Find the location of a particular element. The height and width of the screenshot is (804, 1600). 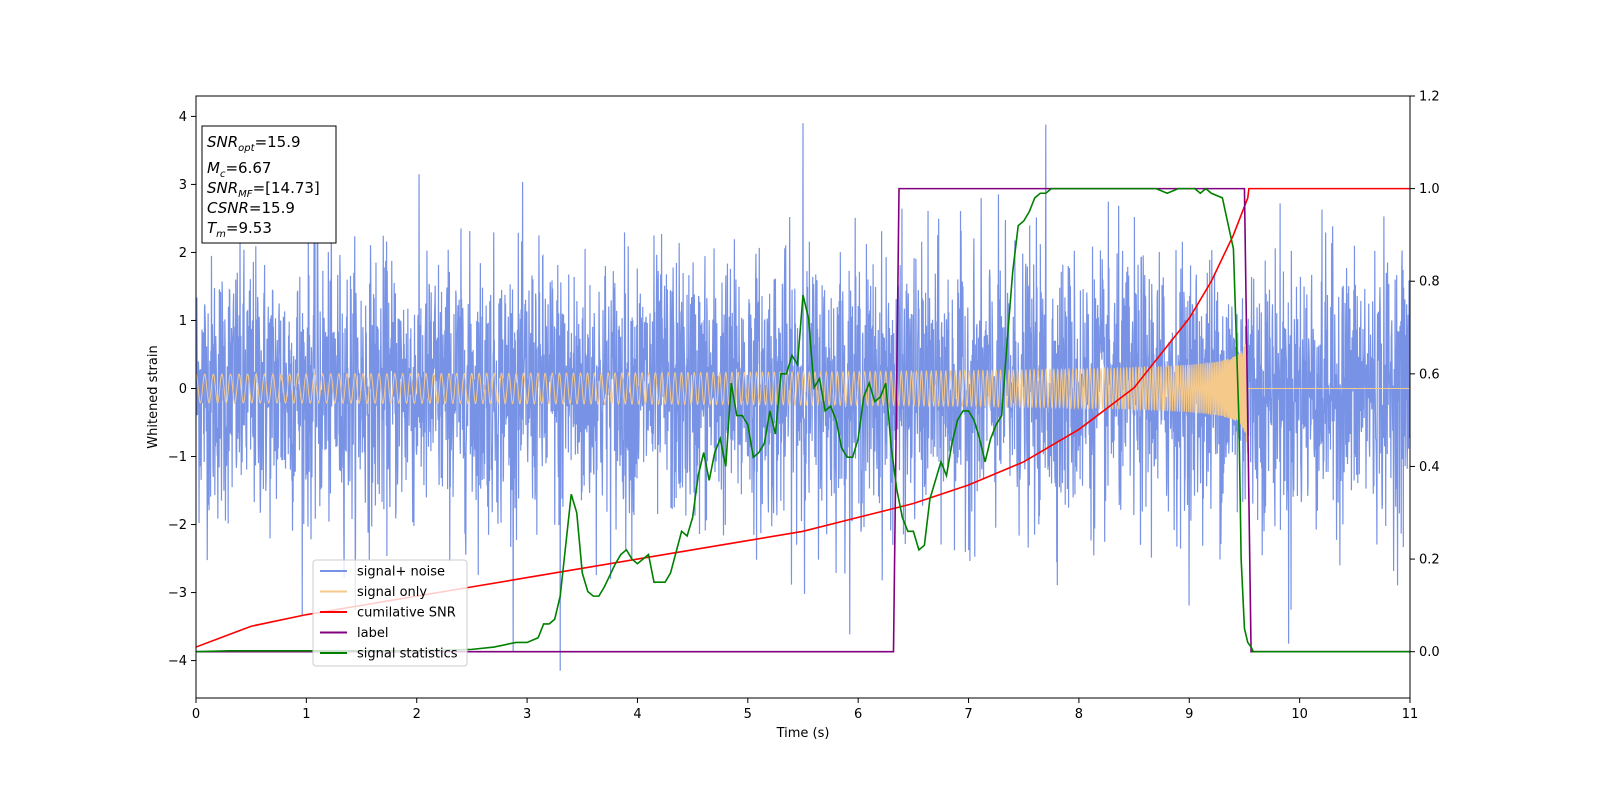

x-tick-label: 8 is located at coordinates (1079, 714).